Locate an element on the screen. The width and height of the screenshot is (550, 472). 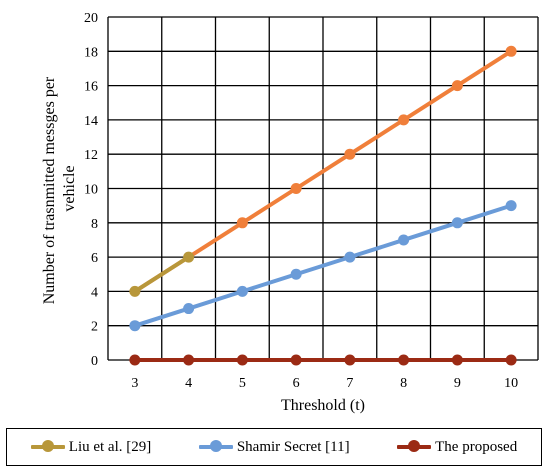
x-tick-label: 3 is located at coordinates (134, 383).